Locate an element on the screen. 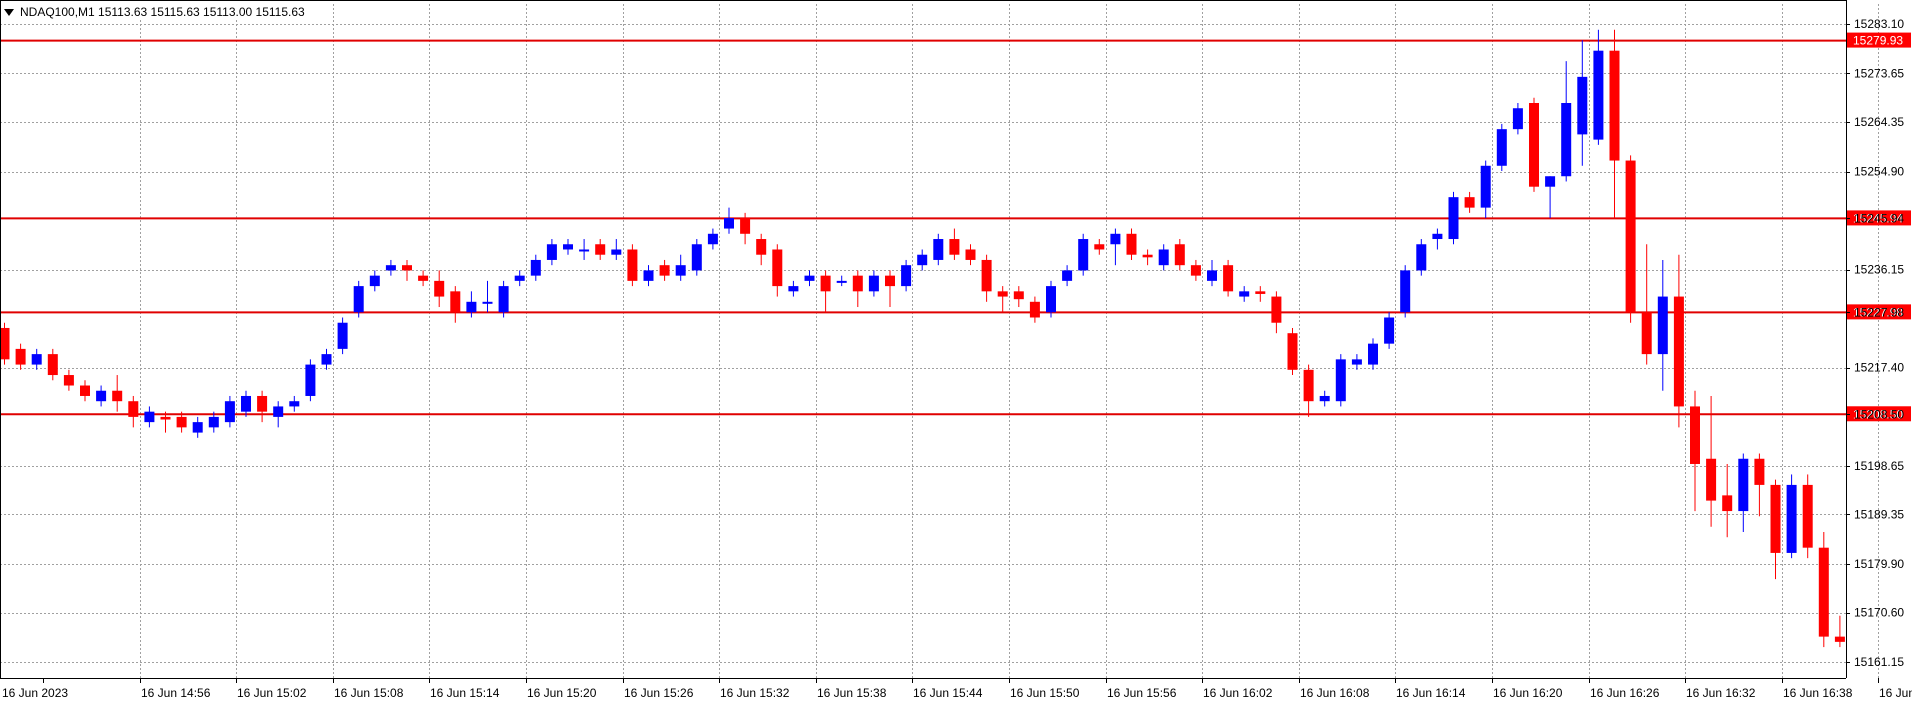 The image size is (1912, 704). ohlc-values: 15113.63 15115.63 15113.00 15115.63 is located at coordinates (201, 12).